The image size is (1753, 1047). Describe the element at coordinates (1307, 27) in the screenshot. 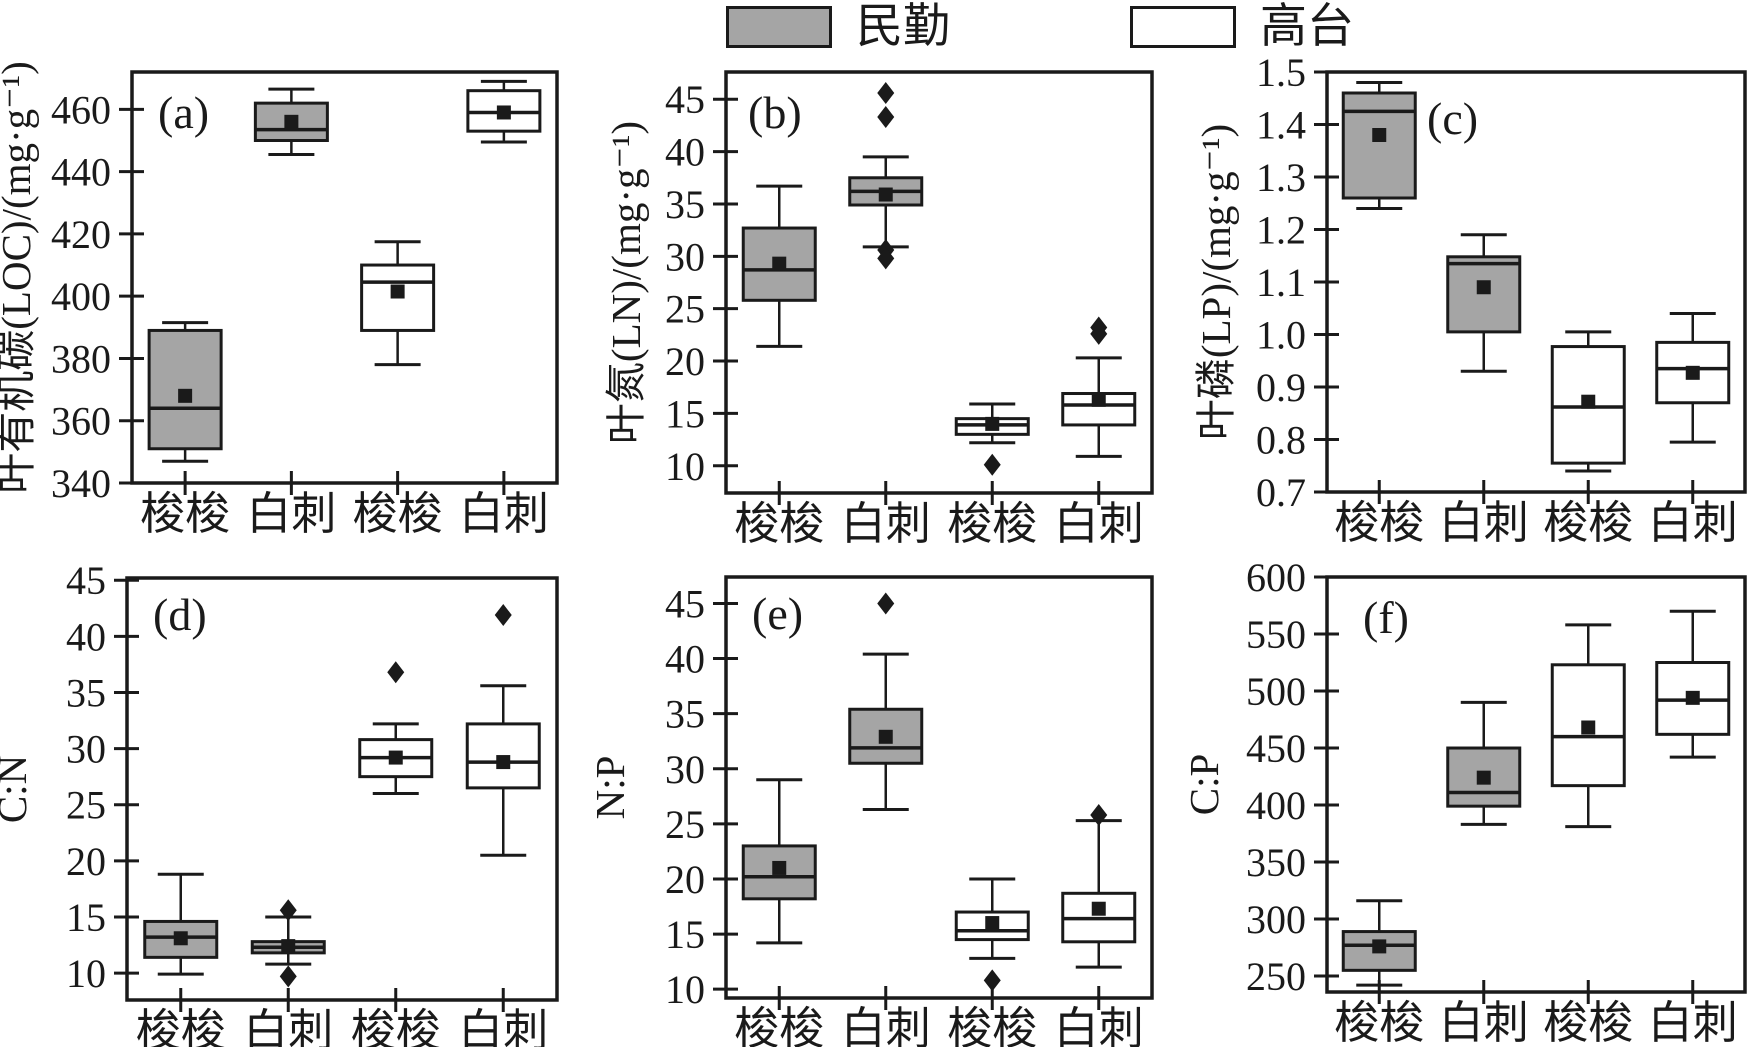

I see `legend-label-gaotai: 高台` at that location.